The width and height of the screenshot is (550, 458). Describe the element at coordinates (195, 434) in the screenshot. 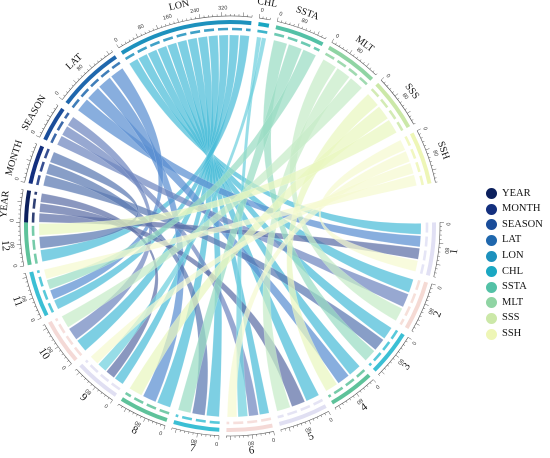

I see `sector-m7: 0 807` at that location.